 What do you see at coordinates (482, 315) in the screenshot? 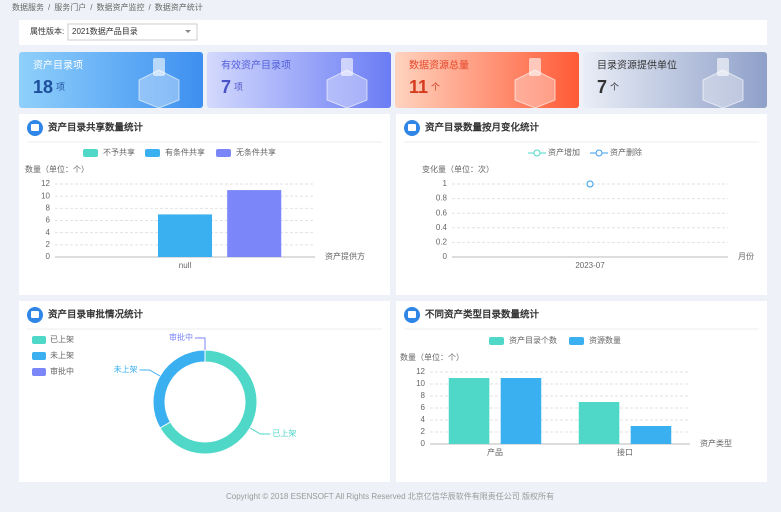
I see `panel-title: 不同资产类型目录数量统计` at bounding box center [482, 315].